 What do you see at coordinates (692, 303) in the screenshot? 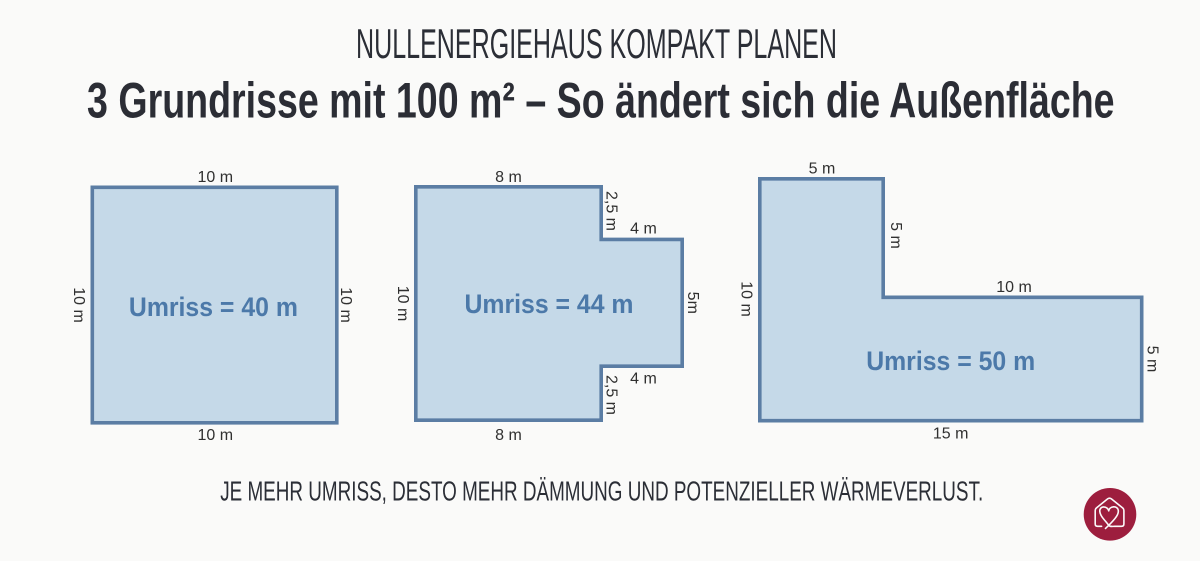
I see `svg-text: 5m` at bounding box center [692, 303].